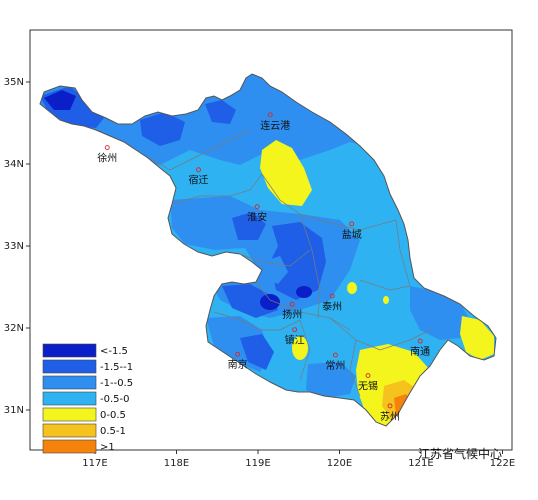  I want to click on x-axis: 117E 118E 119E 120E 121E 122E, so click(298, 459).